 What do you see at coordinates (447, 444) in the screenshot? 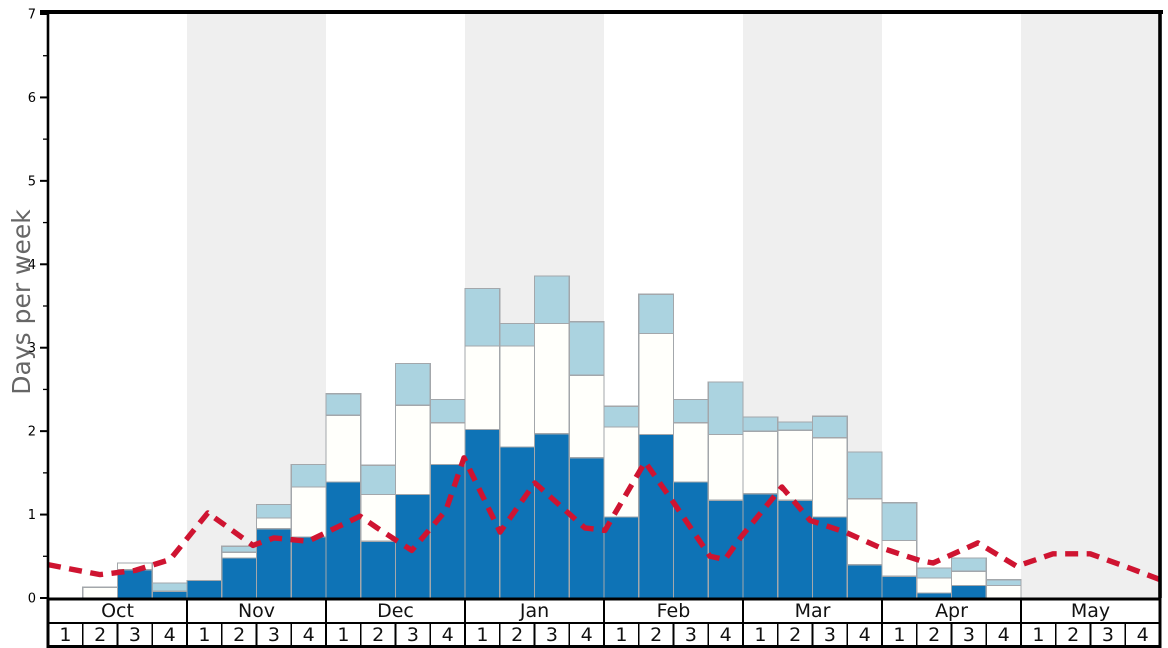
I see `bar-dec4-white` at bounding box center [447, 444].